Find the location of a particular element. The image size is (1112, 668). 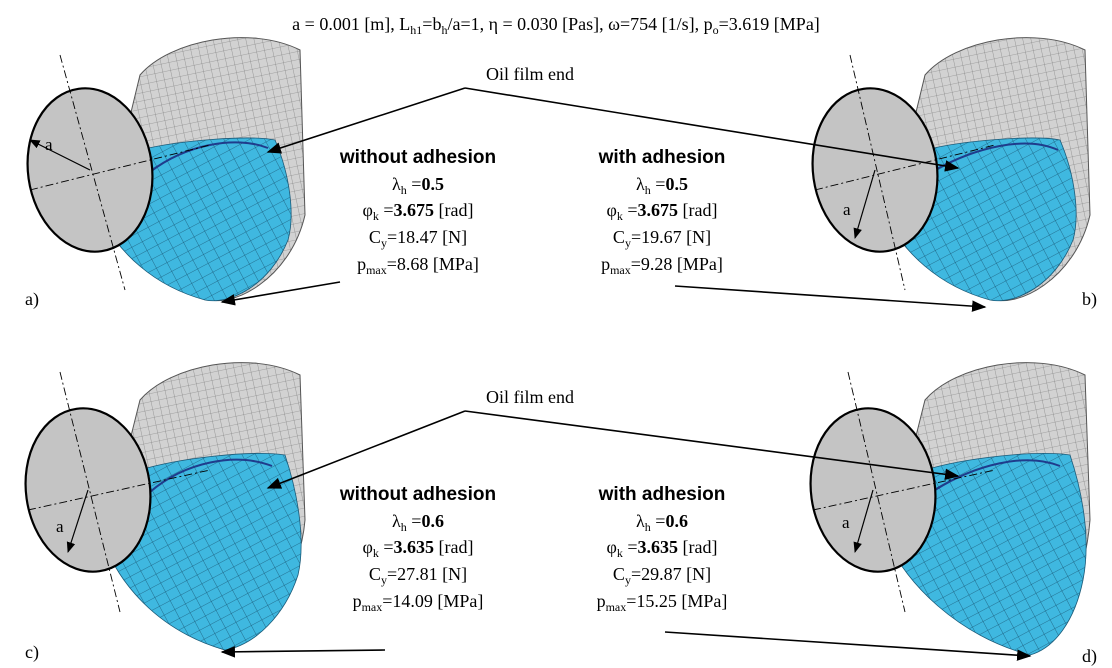

pmax-arrow-a is located at coordinates (280, 293).